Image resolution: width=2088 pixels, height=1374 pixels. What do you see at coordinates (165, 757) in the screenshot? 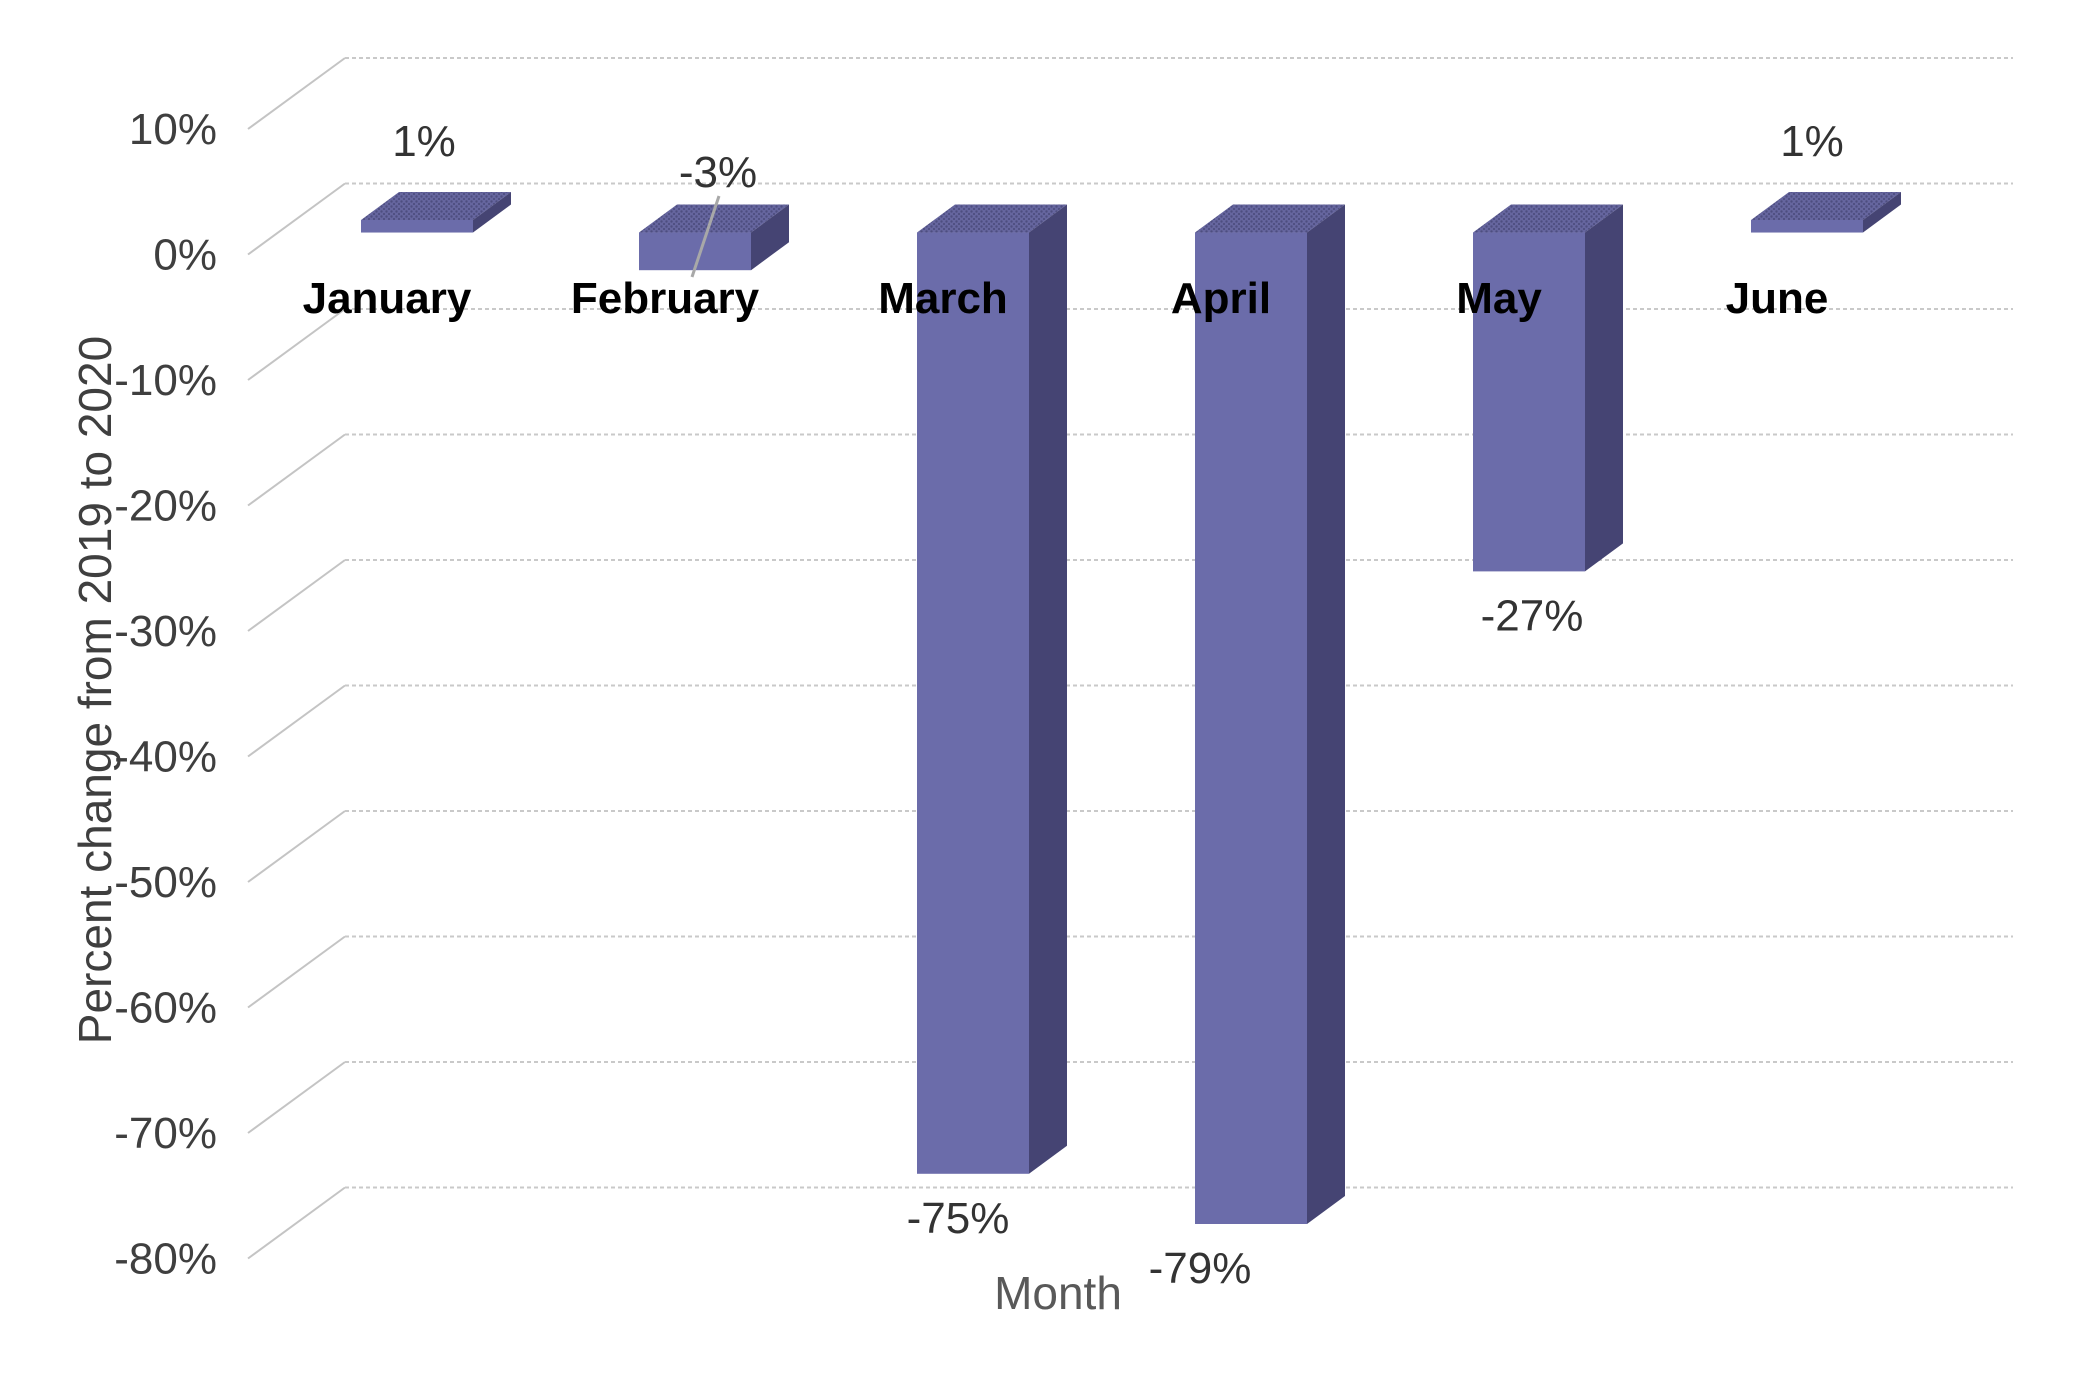
I see `y-tick--40%: -40%` at bounding box center [165, 757].